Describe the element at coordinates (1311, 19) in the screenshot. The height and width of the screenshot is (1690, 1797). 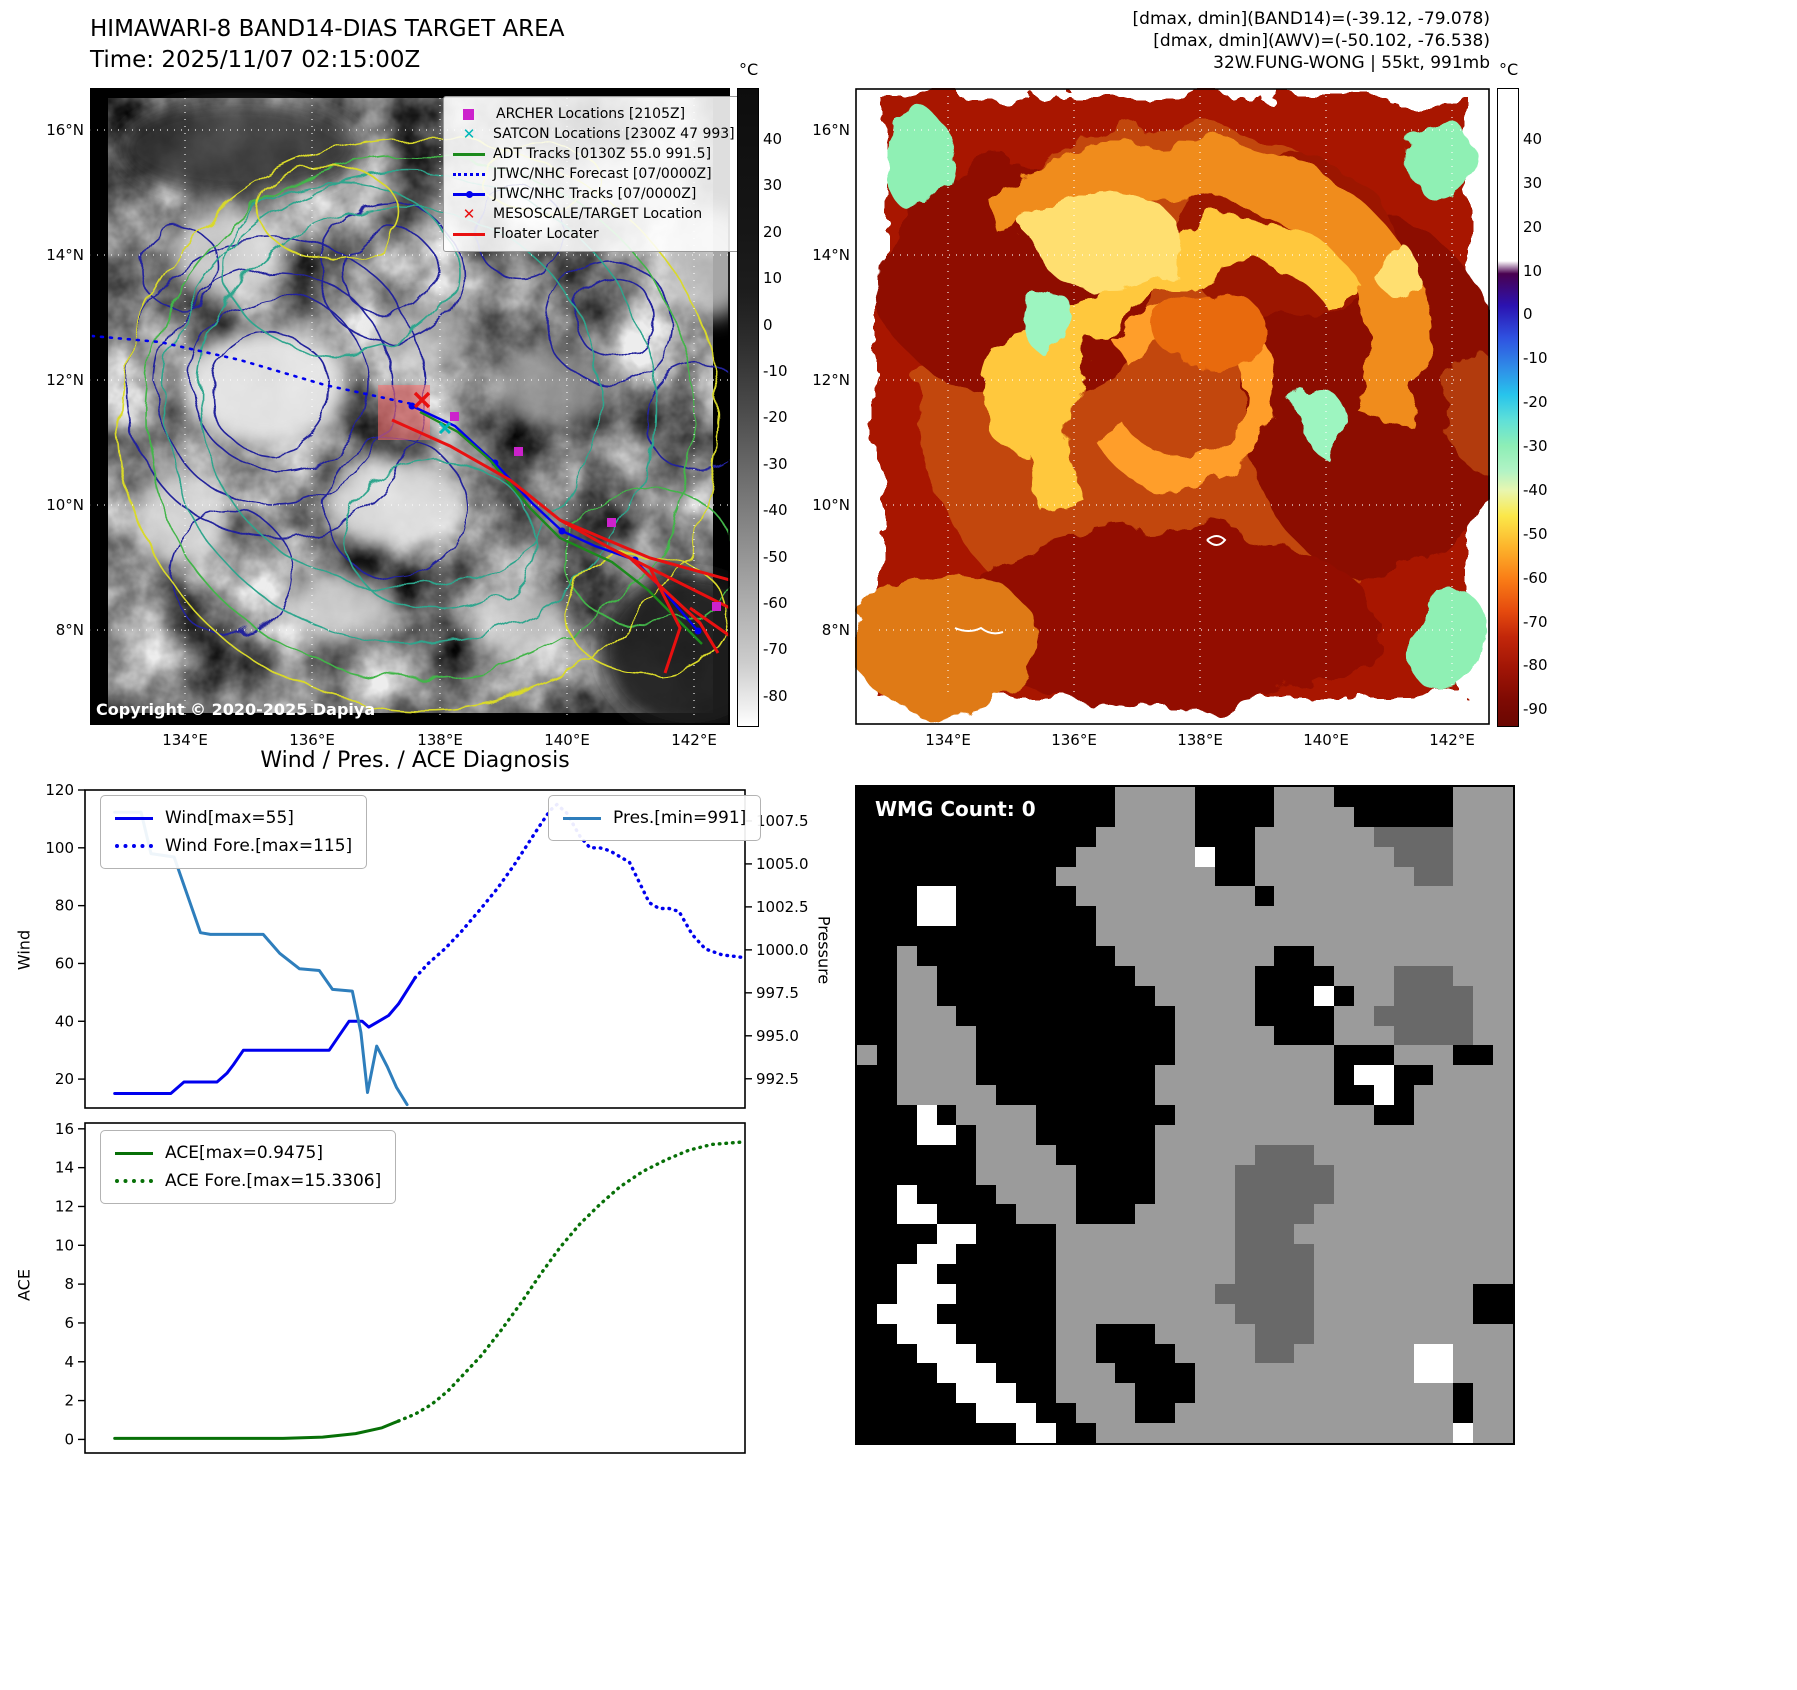
I see `awv-header-line1: [dmax, dmin](BAND14)=(-39.12, -79.078)` at that location.